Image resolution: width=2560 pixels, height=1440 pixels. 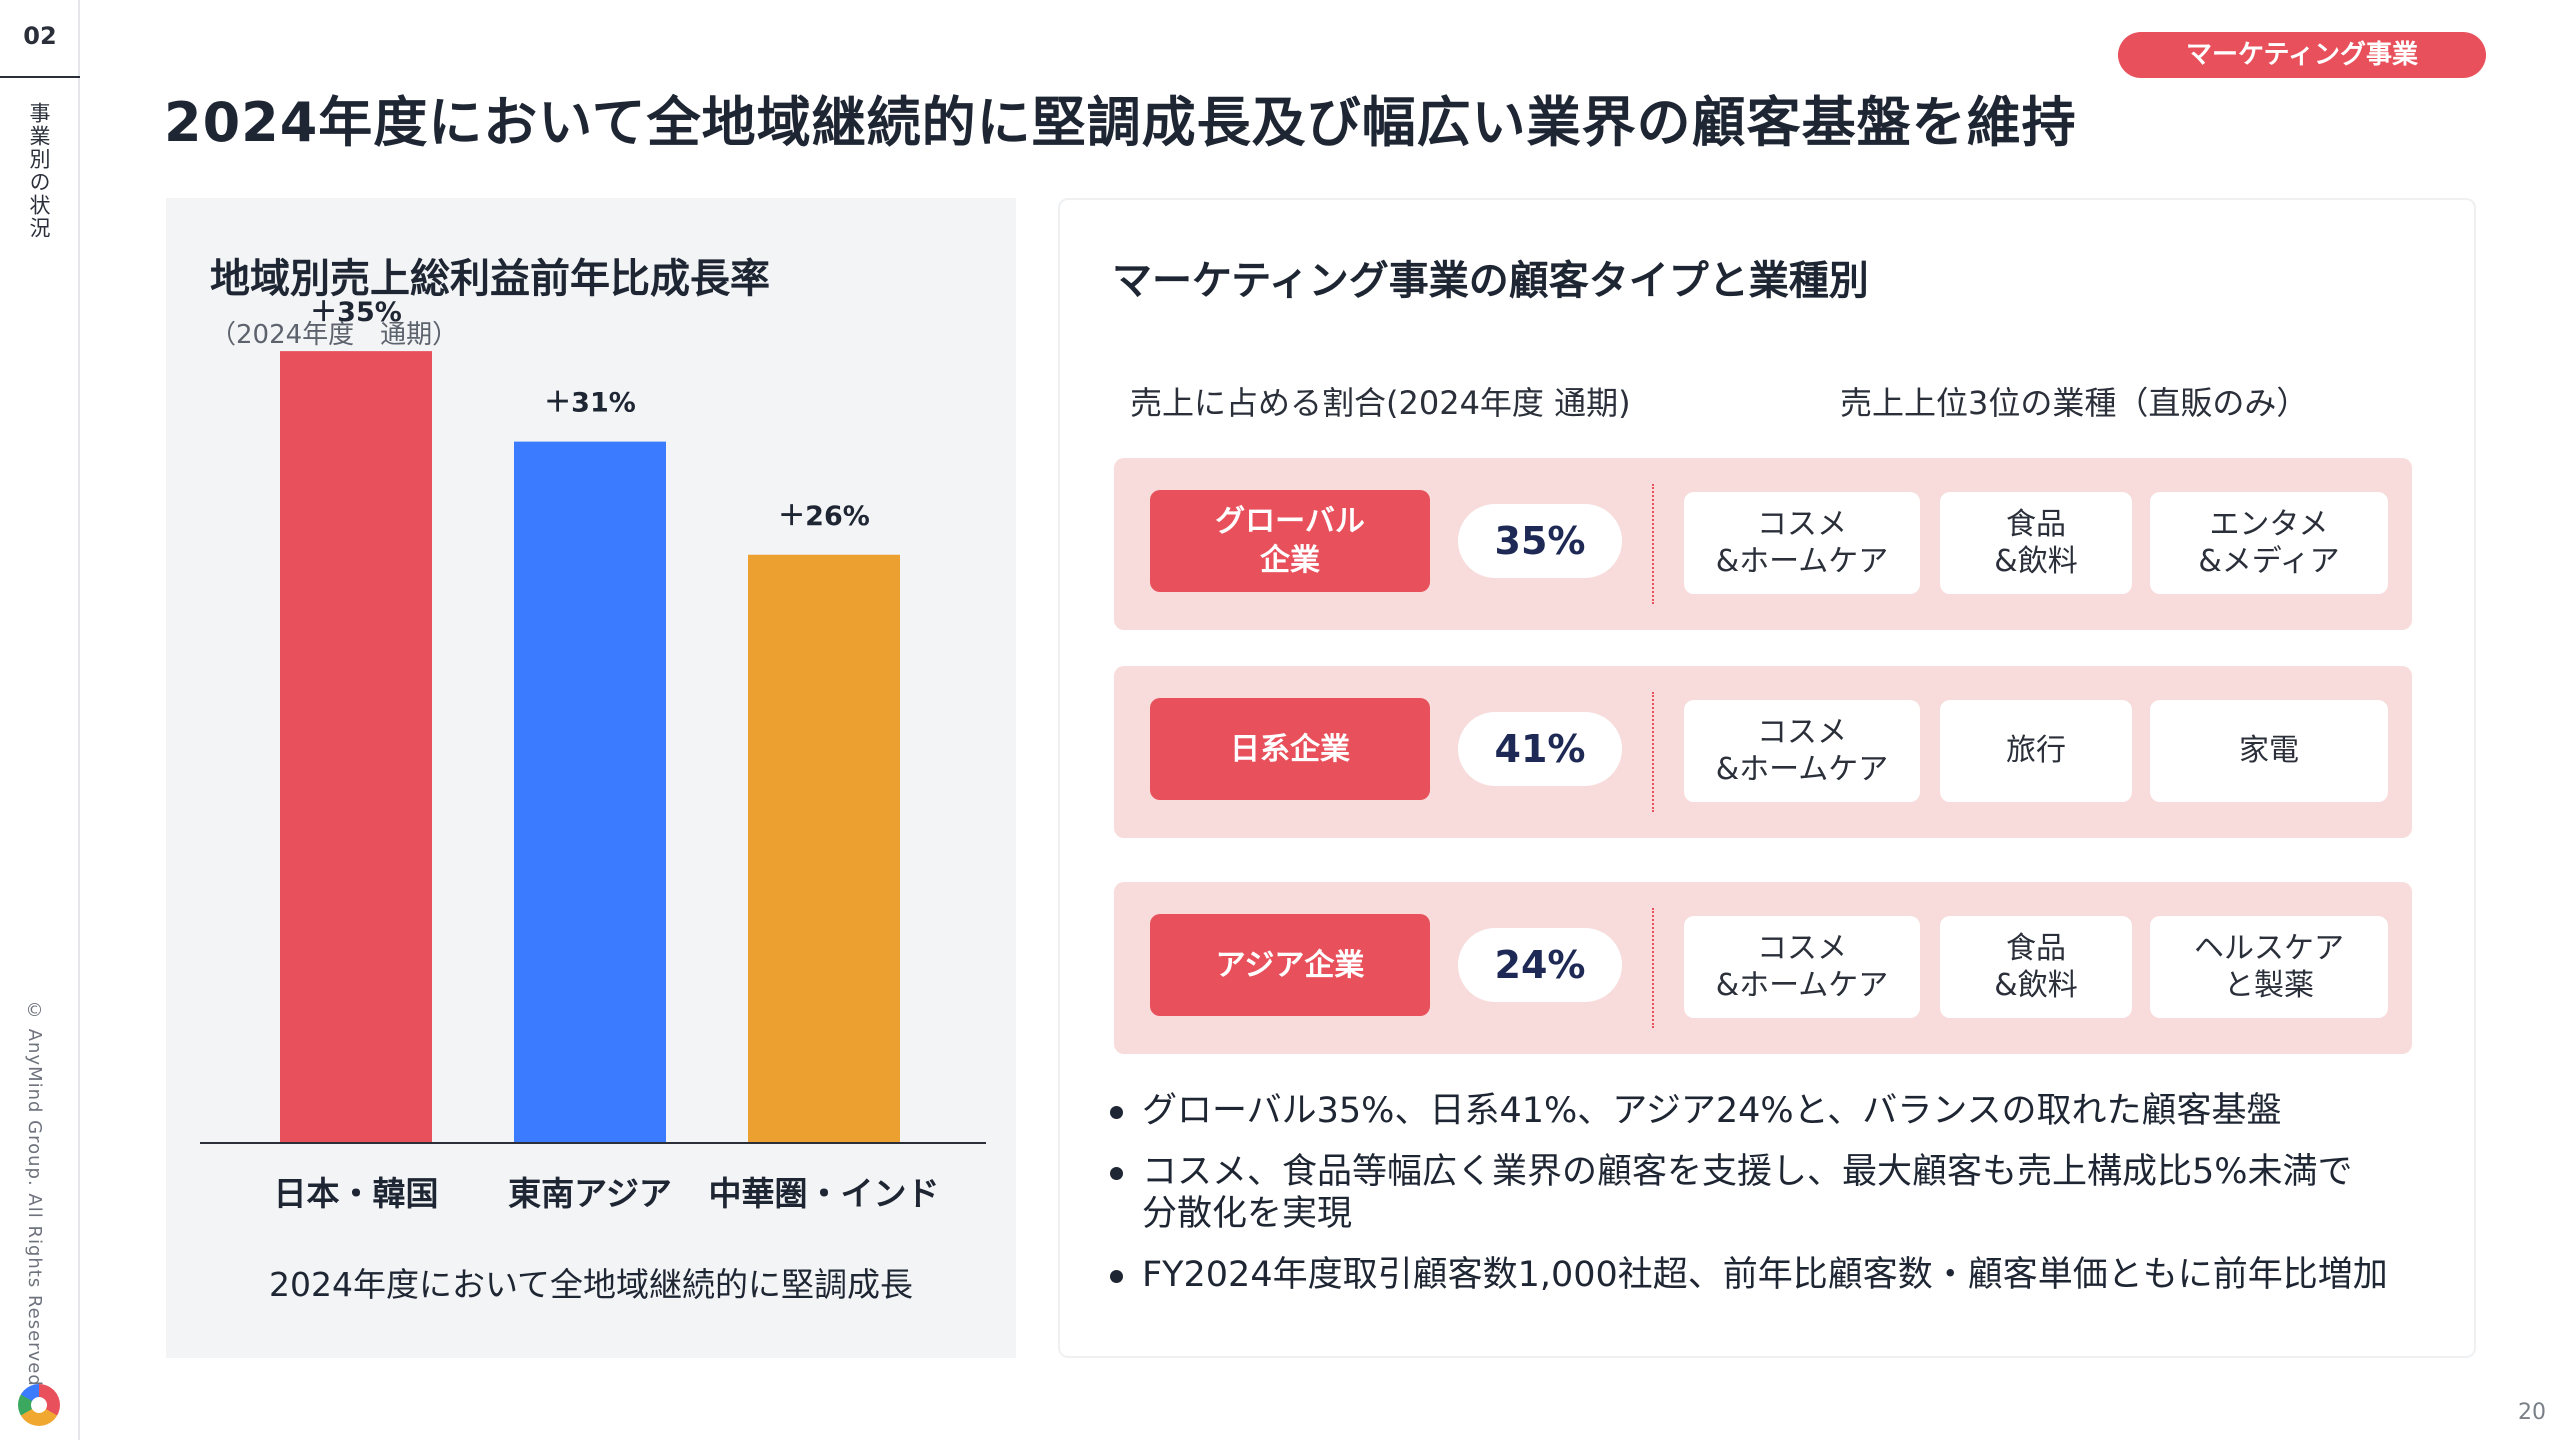 What do you see at coordinates (1774, 1275) in the screenshot?
I see `bullet-item: FY2024年度取引顧客数1,000社超、前年比顧客数・顧客単価ともに前年比増加` at bounding box center [1774, 1275].